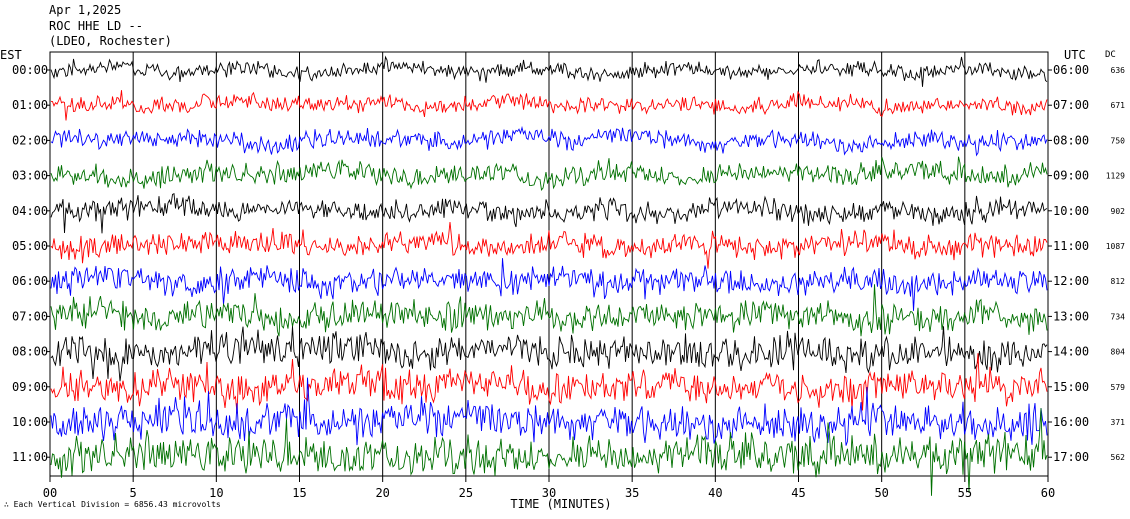 This screenshot has width=1130, height=519. What do you see at coordinates (1115, 176) in the screenshot?
I see `dc-offset-label: 1129` at bounding box center [1115, 176].